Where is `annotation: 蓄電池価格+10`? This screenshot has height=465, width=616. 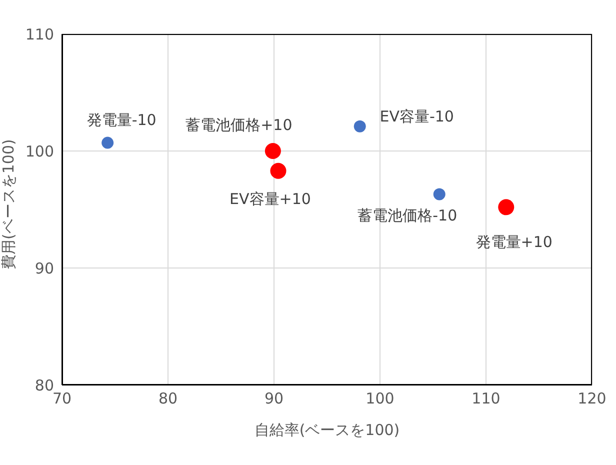 annotation: 蓄電池価格+10 is located at coordinates (239, 125).